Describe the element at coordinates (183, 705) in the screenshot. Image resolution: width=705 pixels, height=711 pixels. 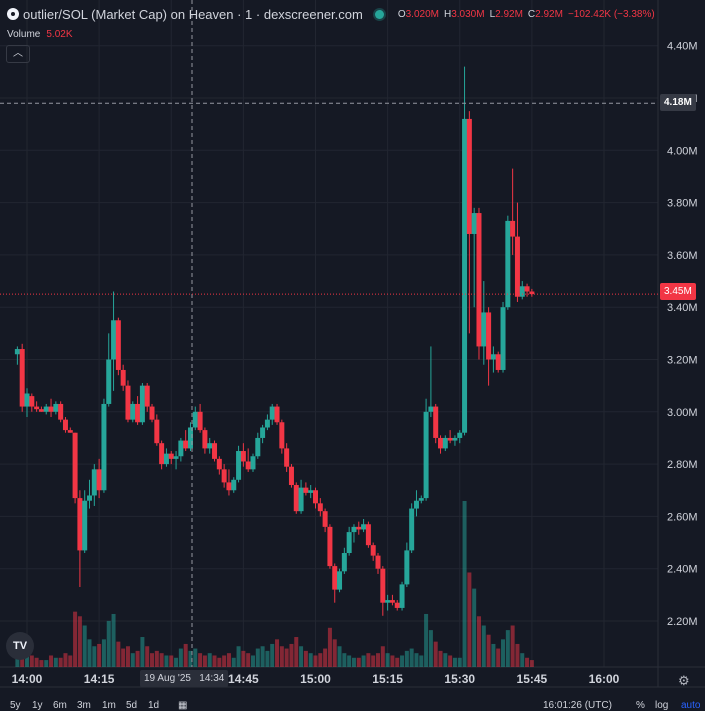
I see `calendar-icon: ▦` at that location.